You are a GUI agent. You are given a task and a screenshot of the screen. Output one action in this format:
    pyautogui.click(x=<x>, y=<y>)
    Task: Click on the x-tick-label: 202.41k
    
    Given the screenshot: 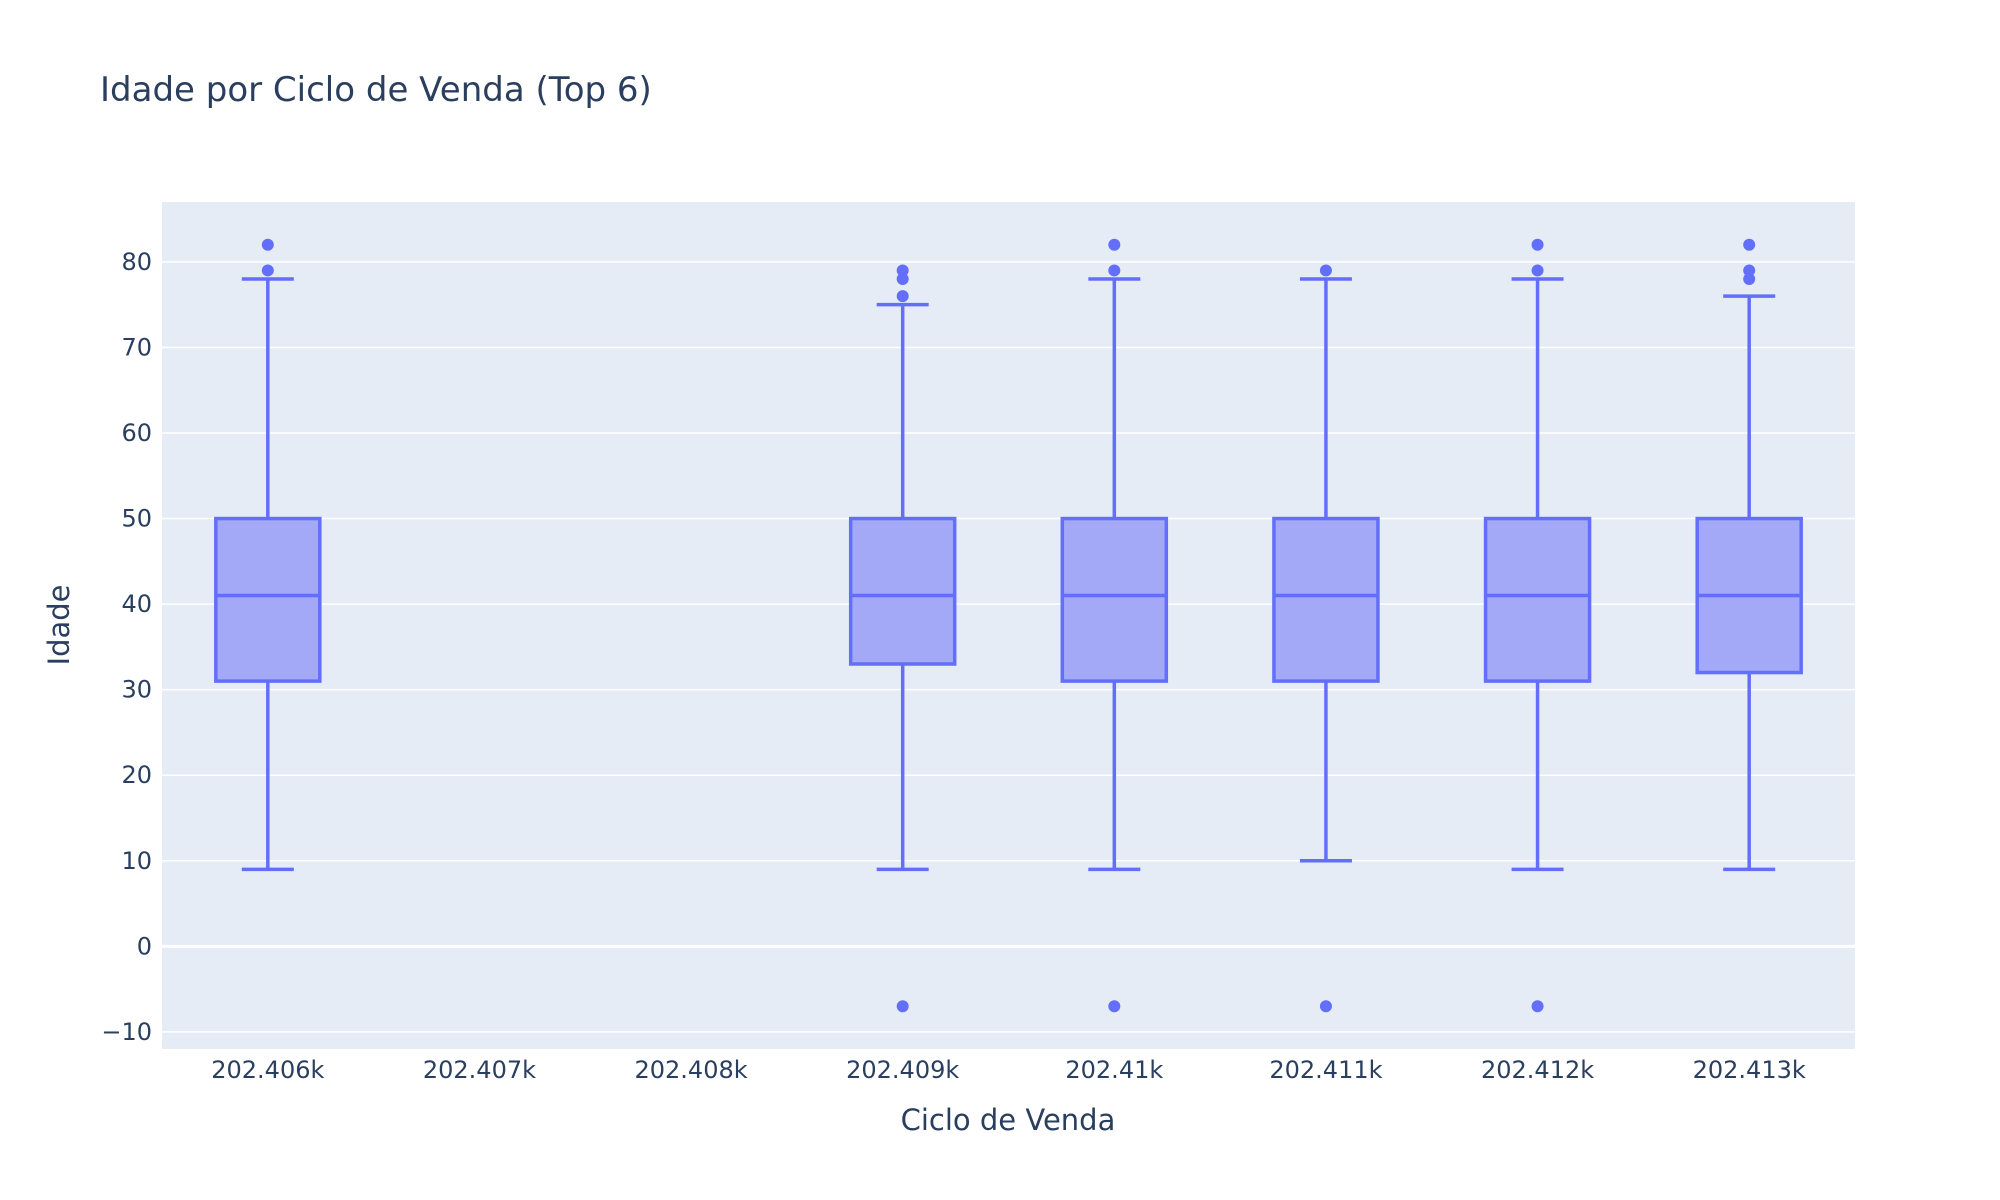 What is the action you would take?
    pyautogui.click(x=1114, y=1070)
    